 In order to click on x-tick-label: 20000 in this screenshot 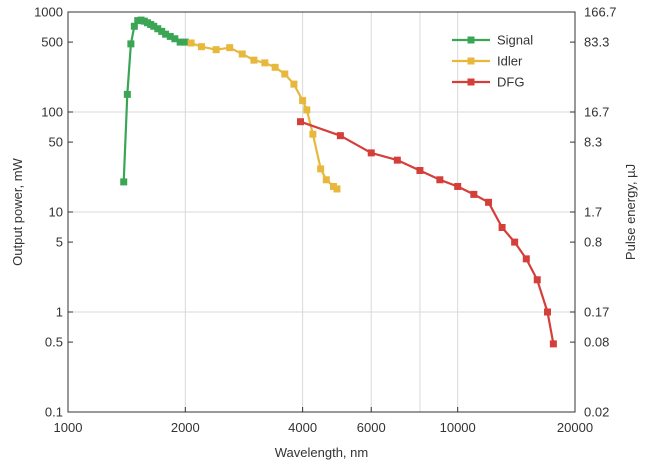, I will do `click(575, 427)`.